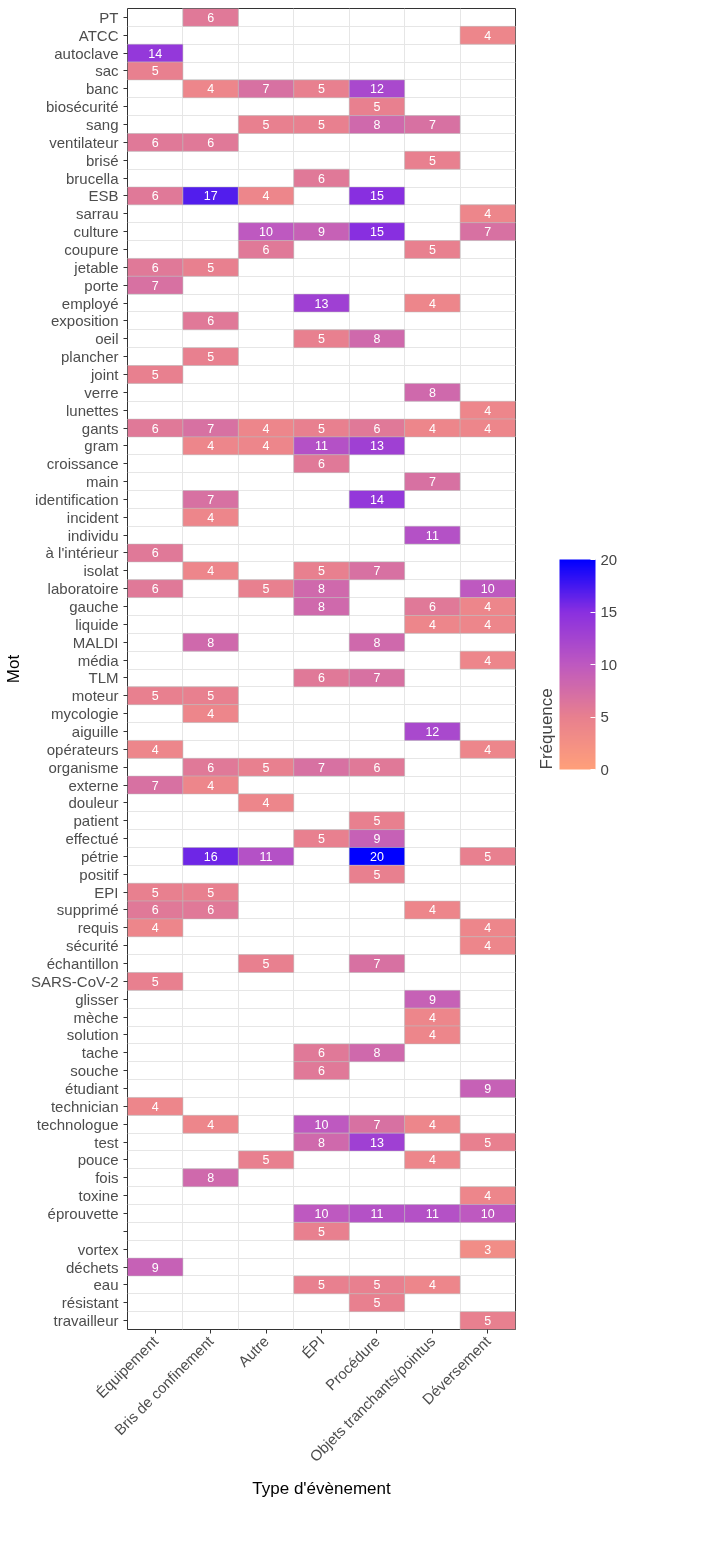 This screenshot has width=706, height=1543. What do you see at coordinates (102, 125) in the screenshot?
I see `y-tick-label: sang` at bounding box center [102, 125].